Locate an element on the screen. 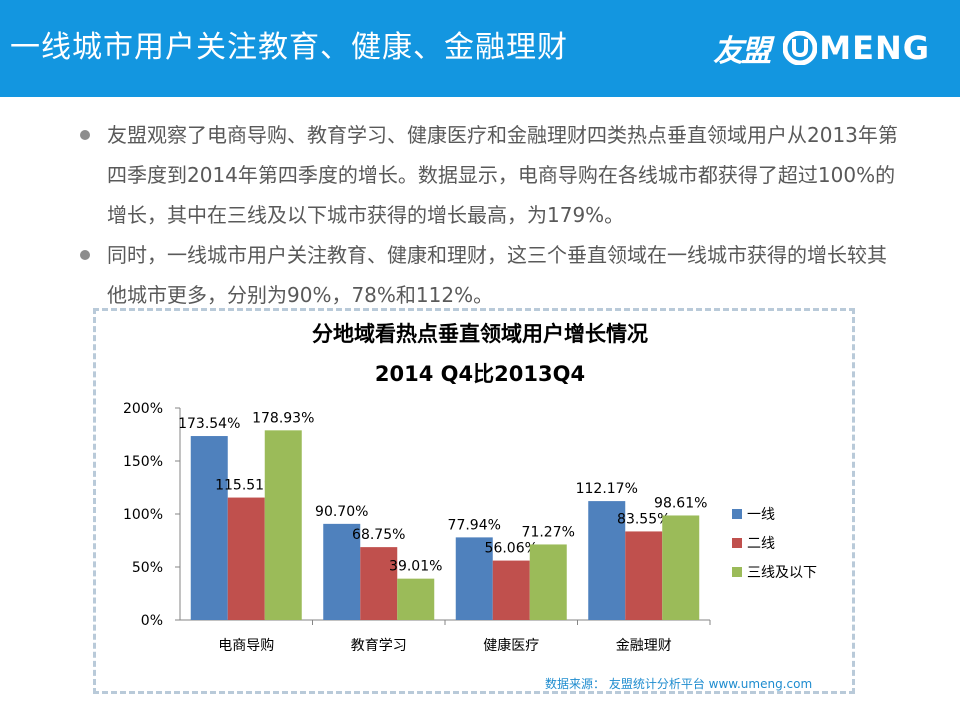 The image size is (960, 720). data-label: 98.61% is located at coordinates (680, 503).